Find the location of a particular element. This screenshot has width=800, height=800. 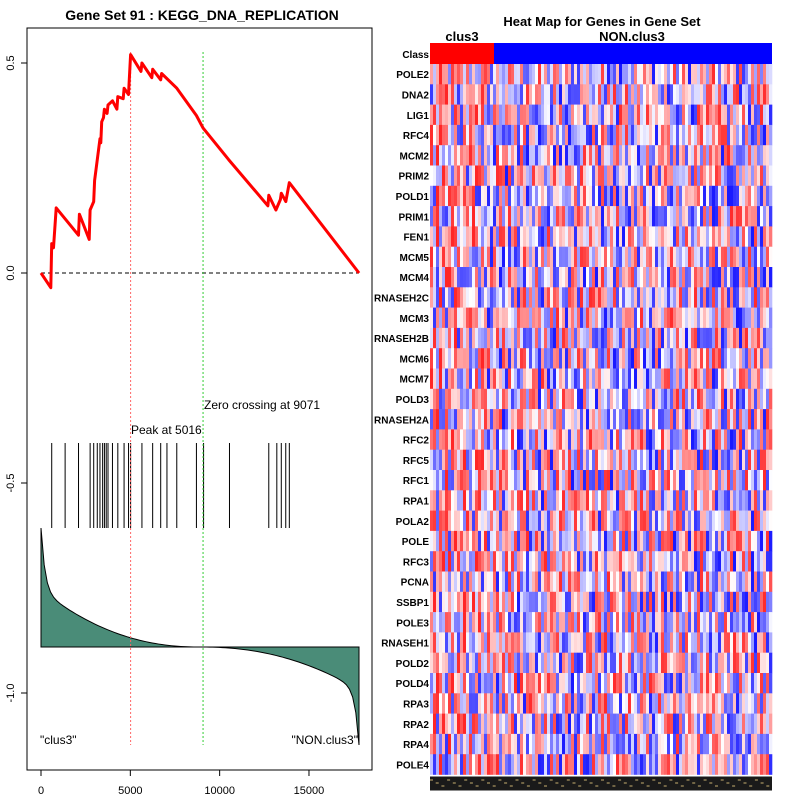

enrichment-title: Gene Set 91 : KEGG_DNA_REPLICATION is located at coordinates (202, 15).